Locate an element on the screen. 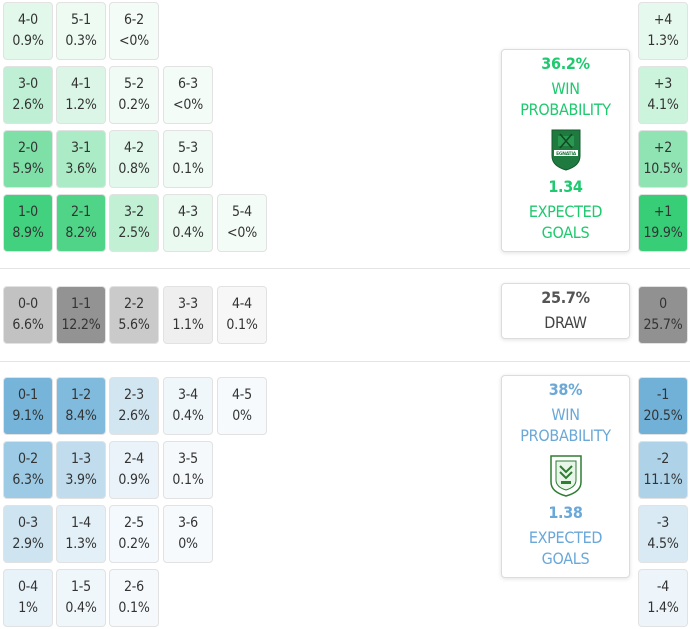 This screenshot has height=629, width=690. cell-score: 0-2 is located at coordinates (28, 459).